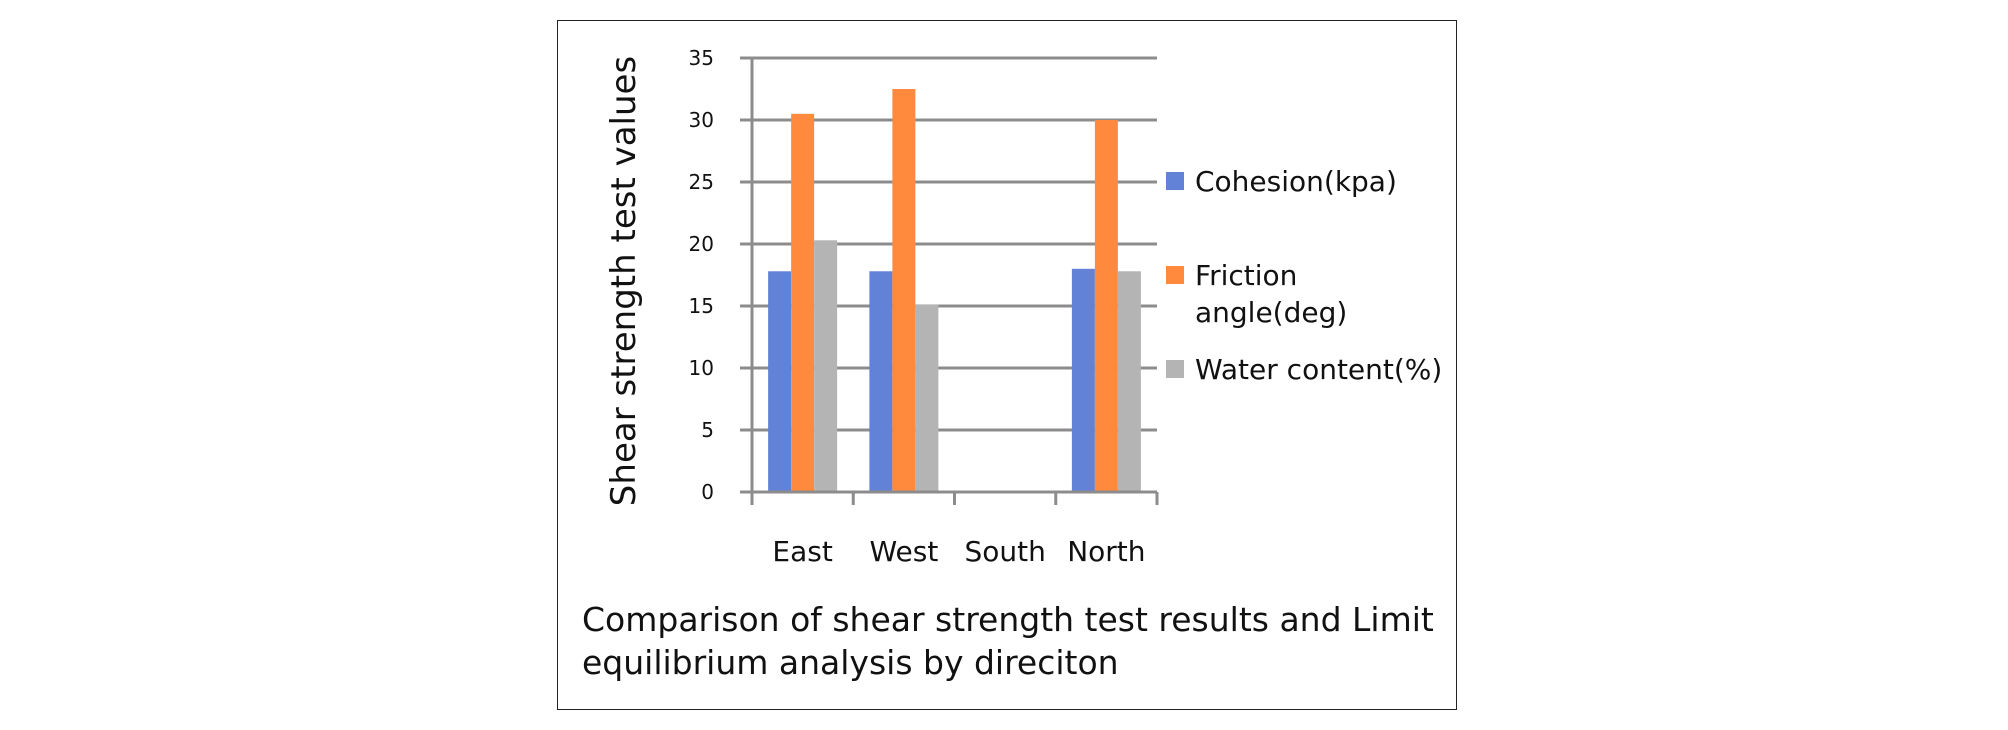  What do you see at coordinates (701, 120) in the screenshot?
I see `y-tick-label: 30` at bounding box center [701, 120].